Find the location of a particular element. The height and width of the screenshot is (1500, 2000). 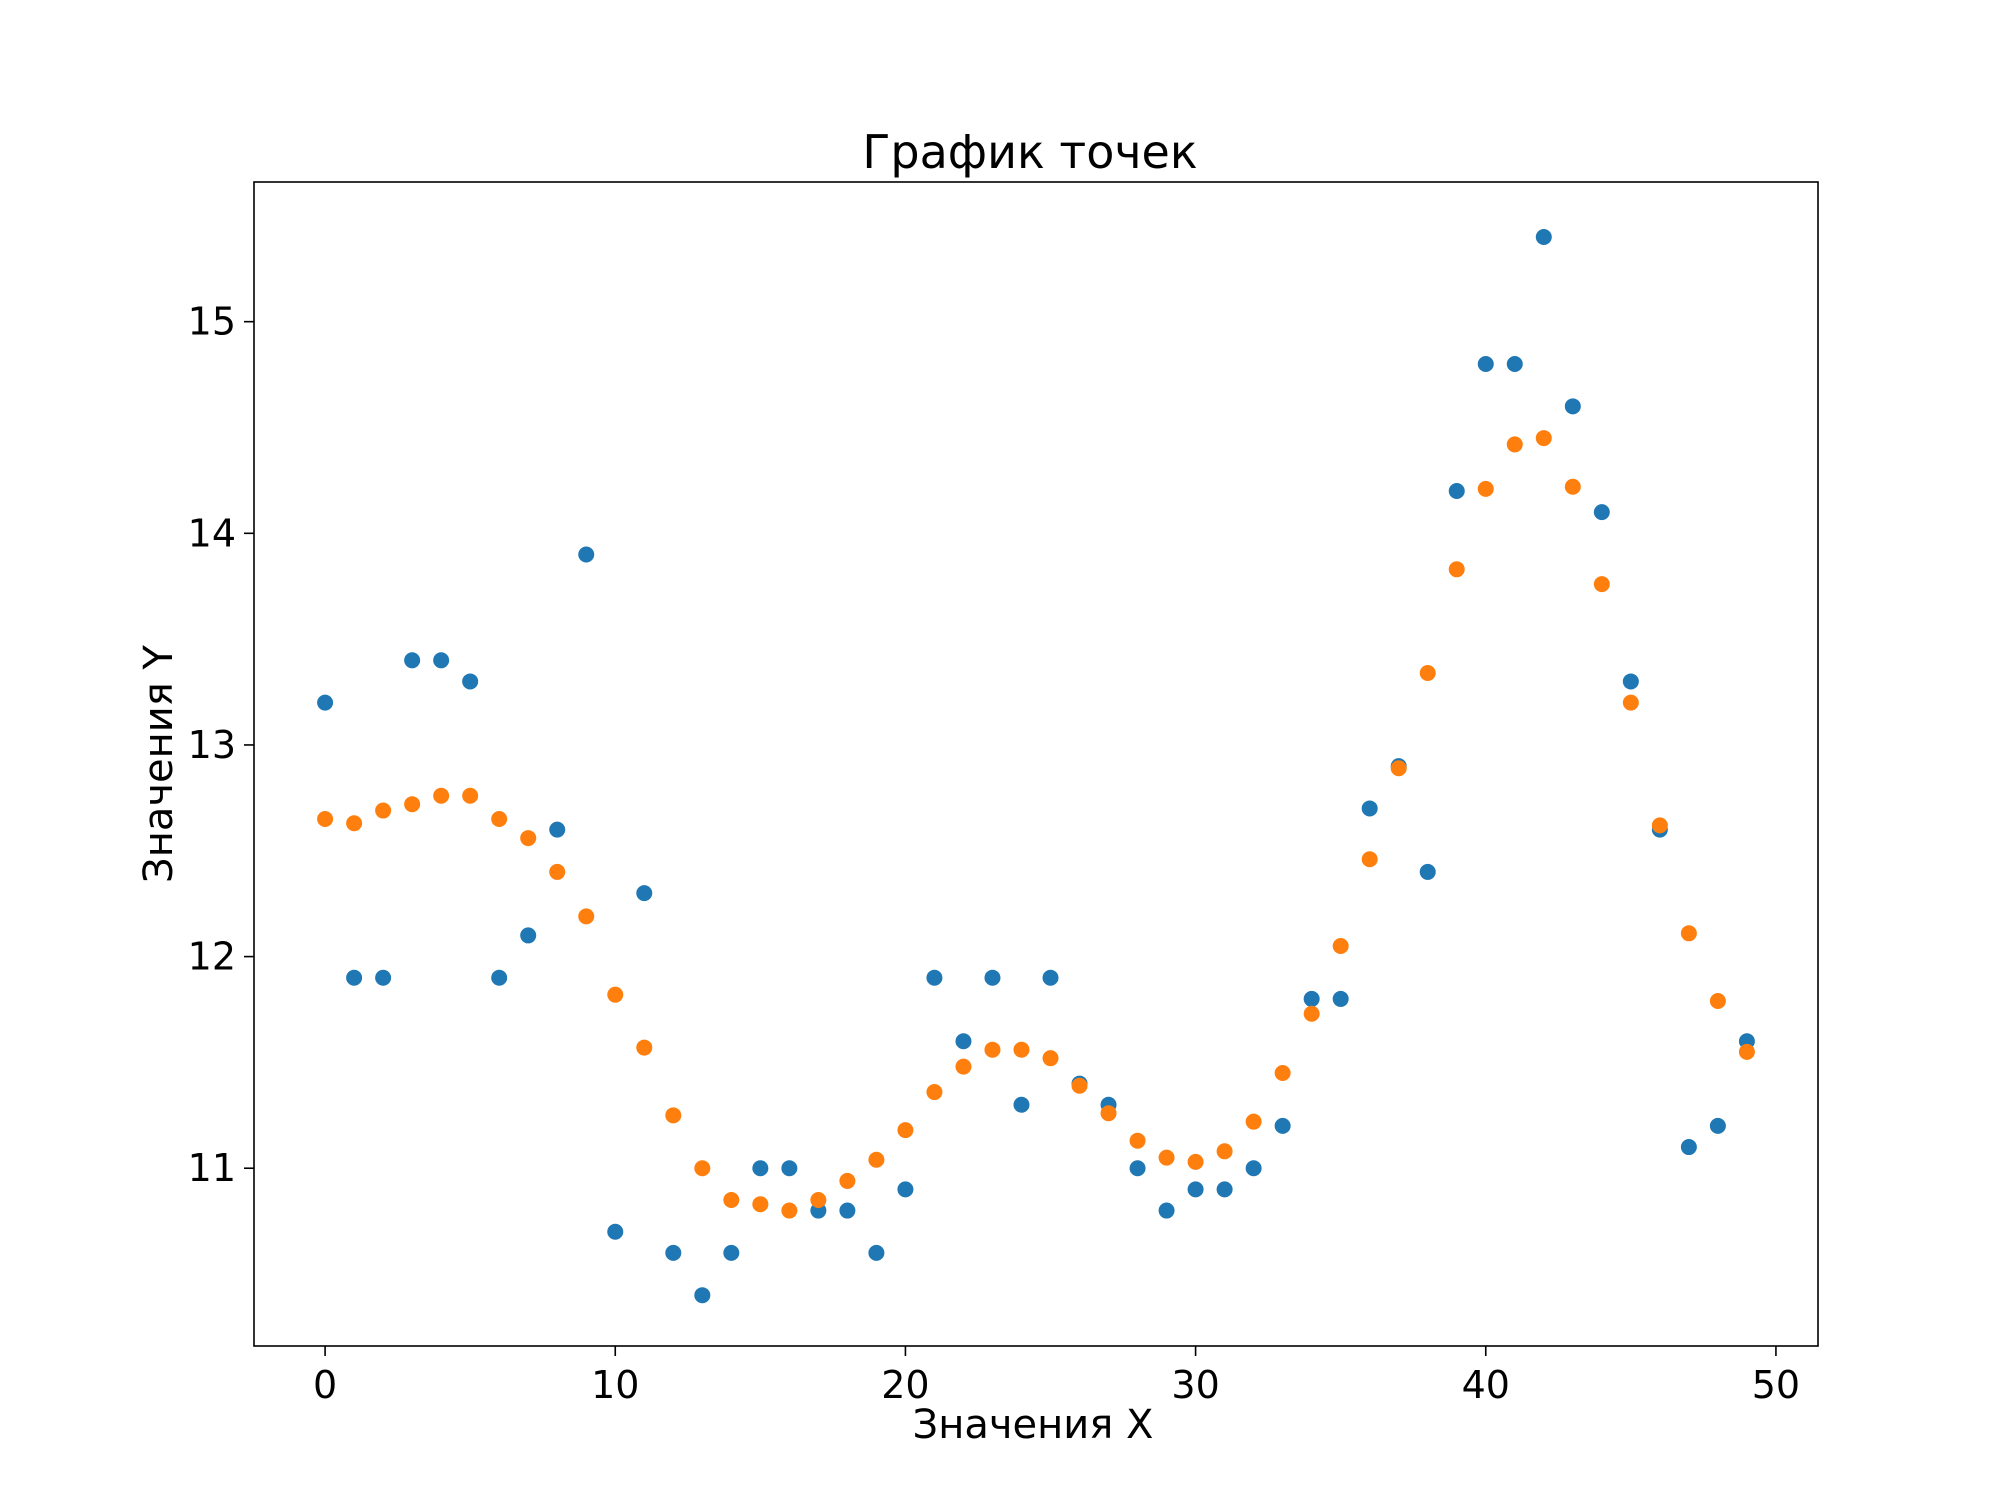

y-axis-label: Значения Y is located at coordinates (159, 763).